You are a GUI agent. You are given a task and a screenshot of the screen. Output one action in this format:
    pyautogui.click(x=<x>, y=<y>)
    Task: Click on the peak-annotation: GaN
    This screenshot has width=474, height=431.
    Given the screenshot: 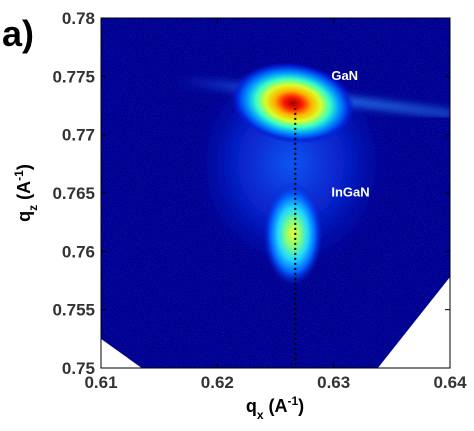 What is the action you would take?
    pyautogui.click(x=344, y=75)
    